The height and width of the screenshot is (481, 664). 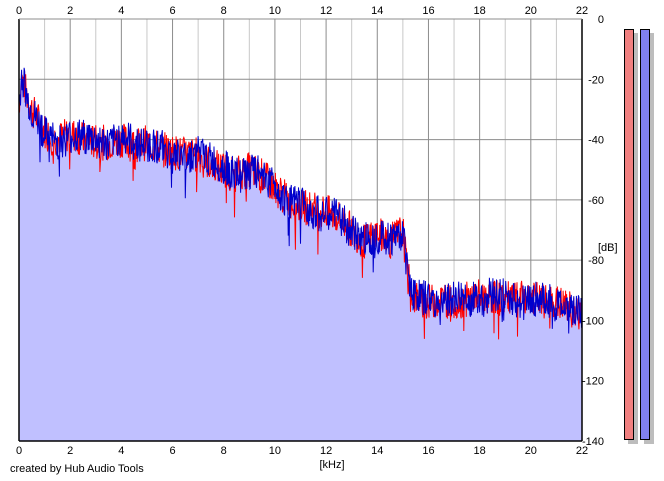 What do you see at coordinates (582, 451) in the screenshot?
I see `x-tick-label-bottom: 22` at bounding box center [582, 451].